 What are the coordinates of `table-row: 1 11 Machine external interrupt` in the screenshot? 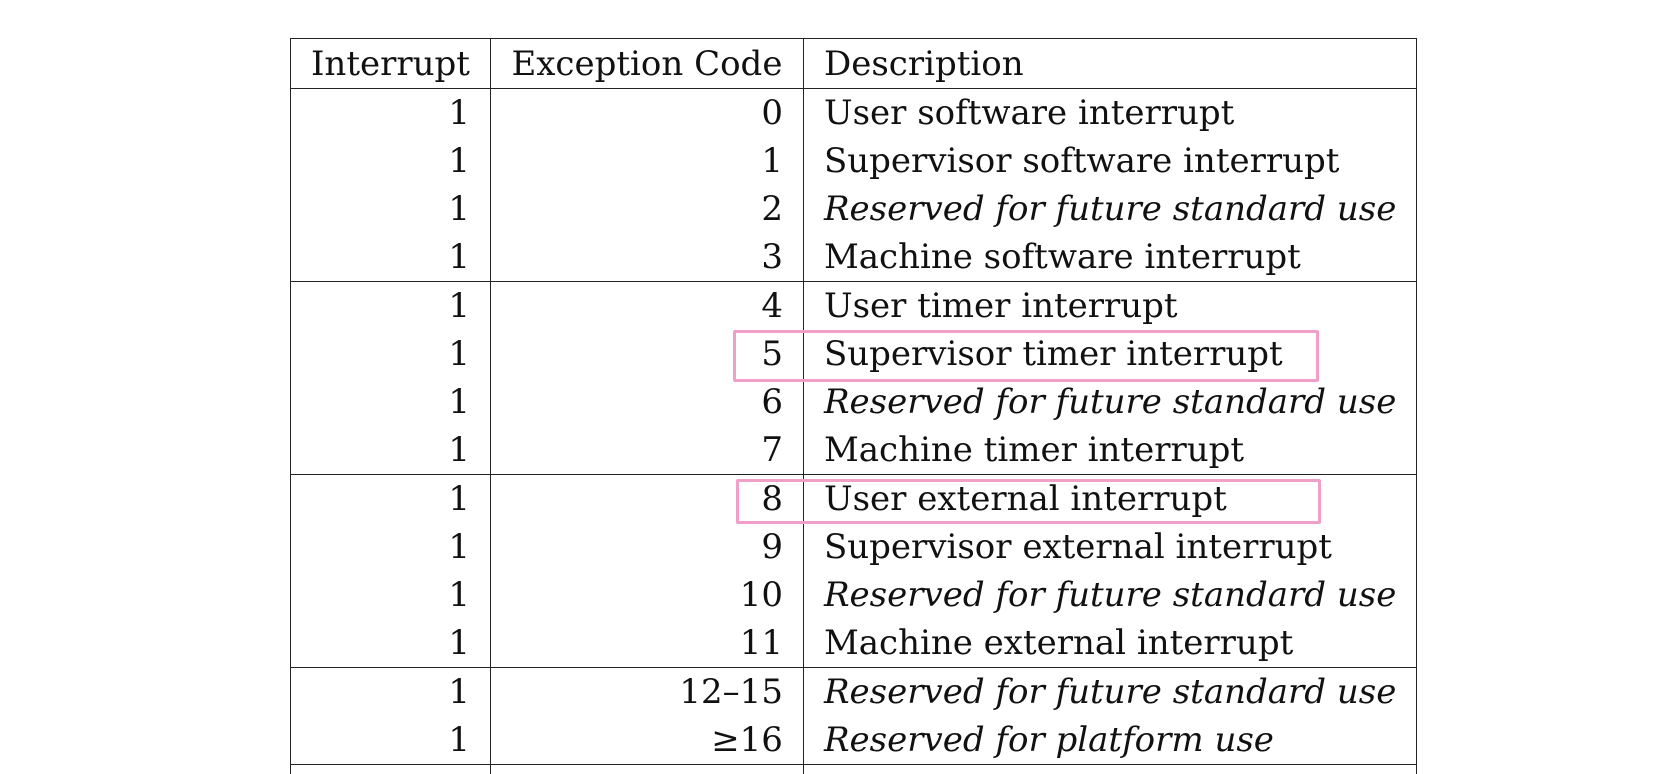 It's located at (854, 643).